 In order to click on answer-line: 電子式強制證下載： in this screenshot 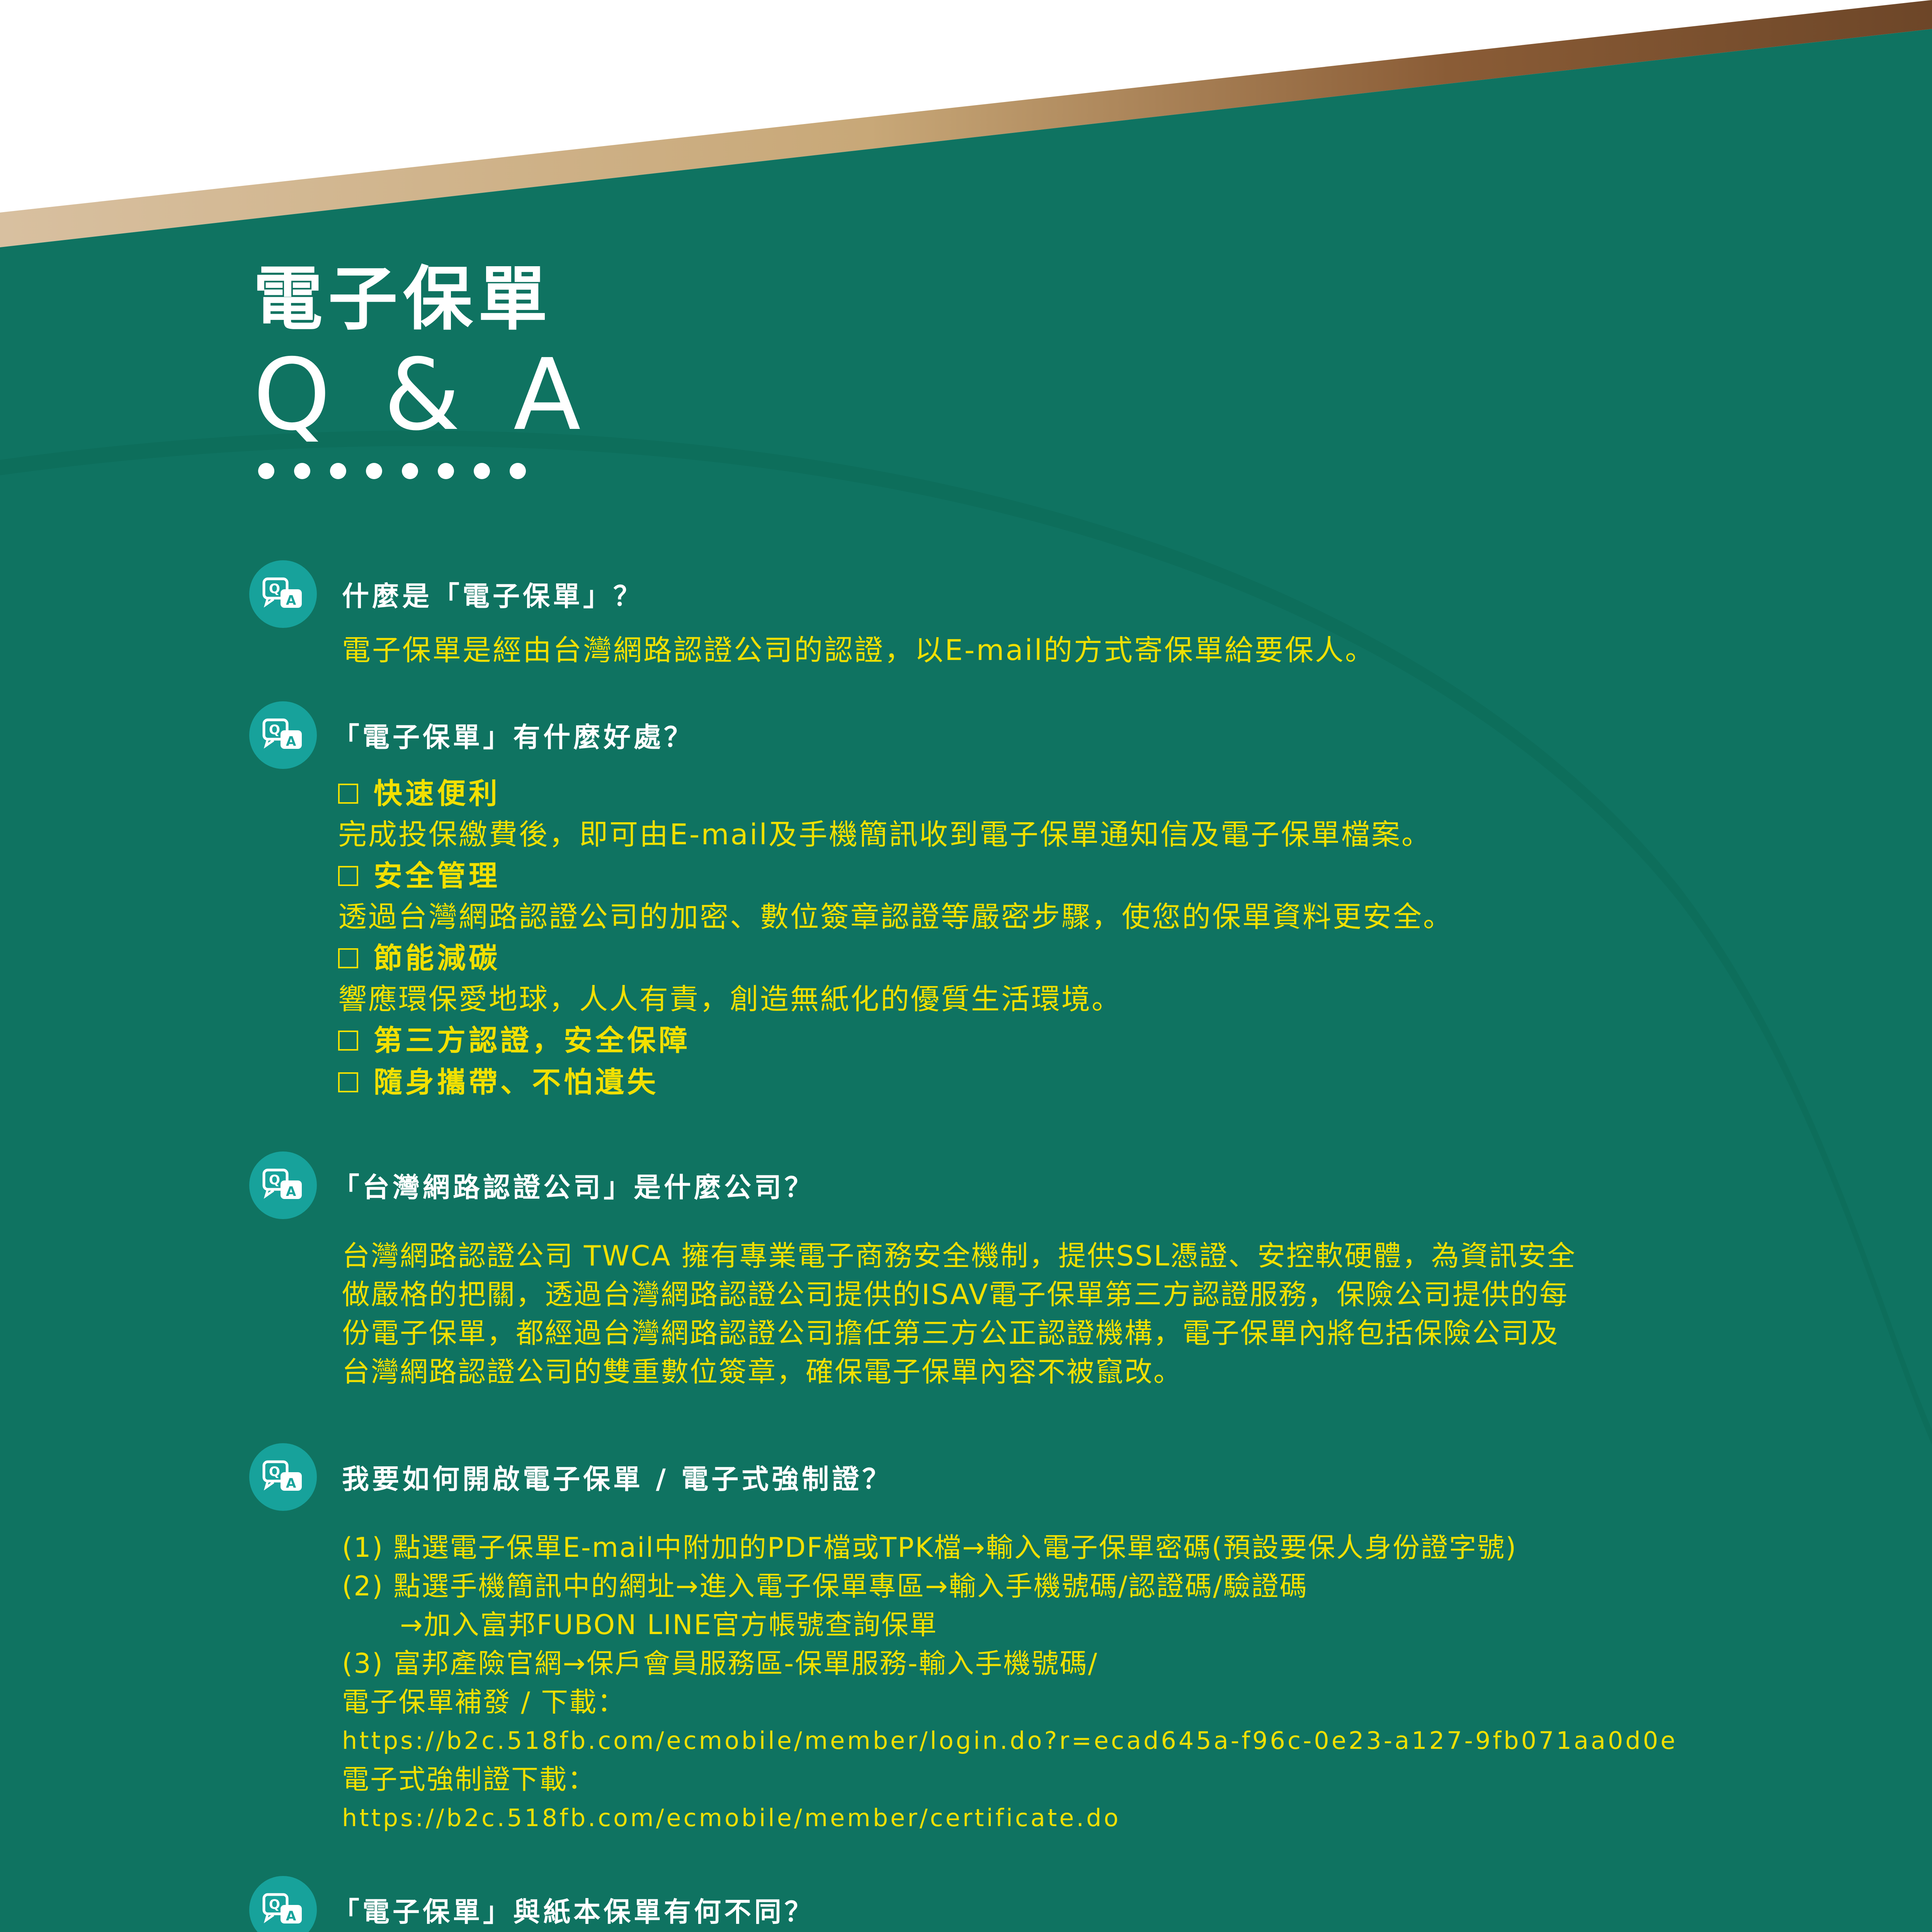, I will do `click(469, 1780)`.